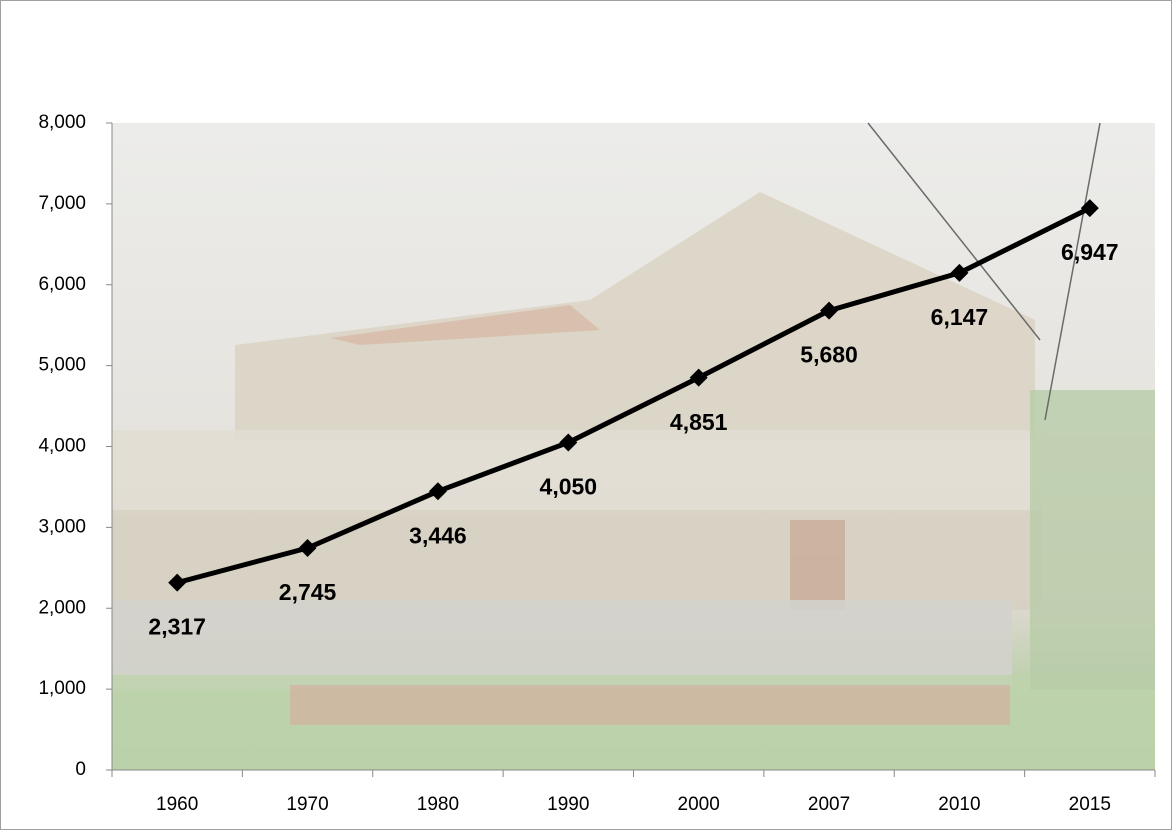  Describe the element at coordinates (1092, 540) in the screenshot. I see `trees` at that location.